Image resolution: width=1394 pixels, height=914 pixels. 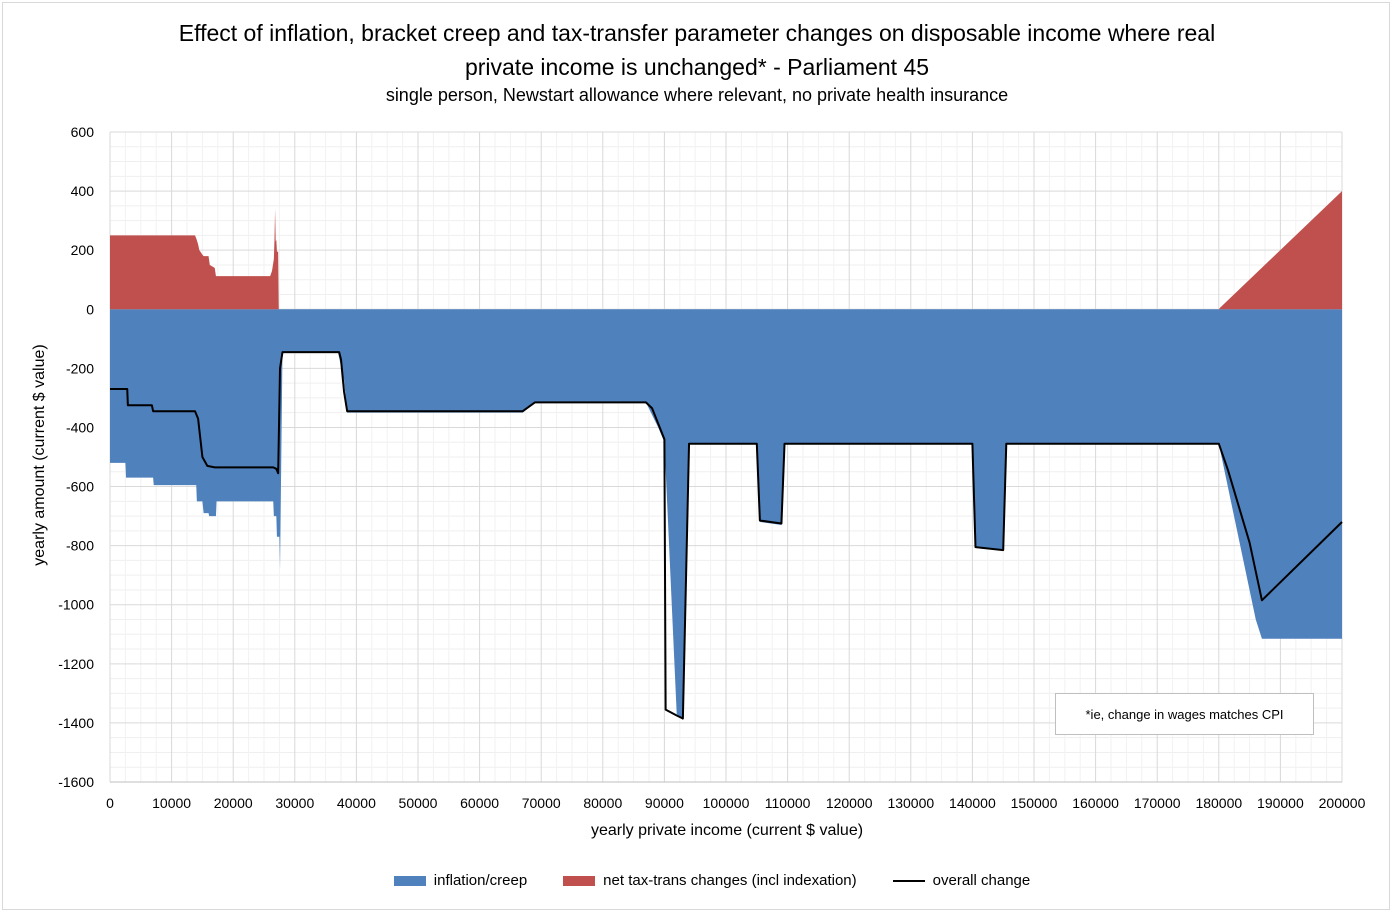 What do you see at coordinates (1218, 803) in the screenshot?
I see `x-tick-label: 180000` at bounding box center [1218, 803].